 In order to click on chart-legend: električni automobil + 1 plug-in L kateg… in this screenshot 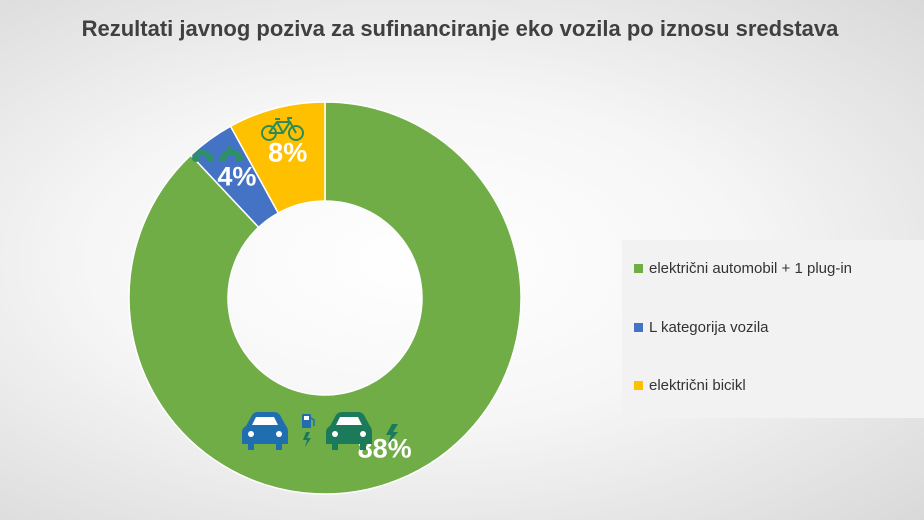, I will do `click(773, 329)`.